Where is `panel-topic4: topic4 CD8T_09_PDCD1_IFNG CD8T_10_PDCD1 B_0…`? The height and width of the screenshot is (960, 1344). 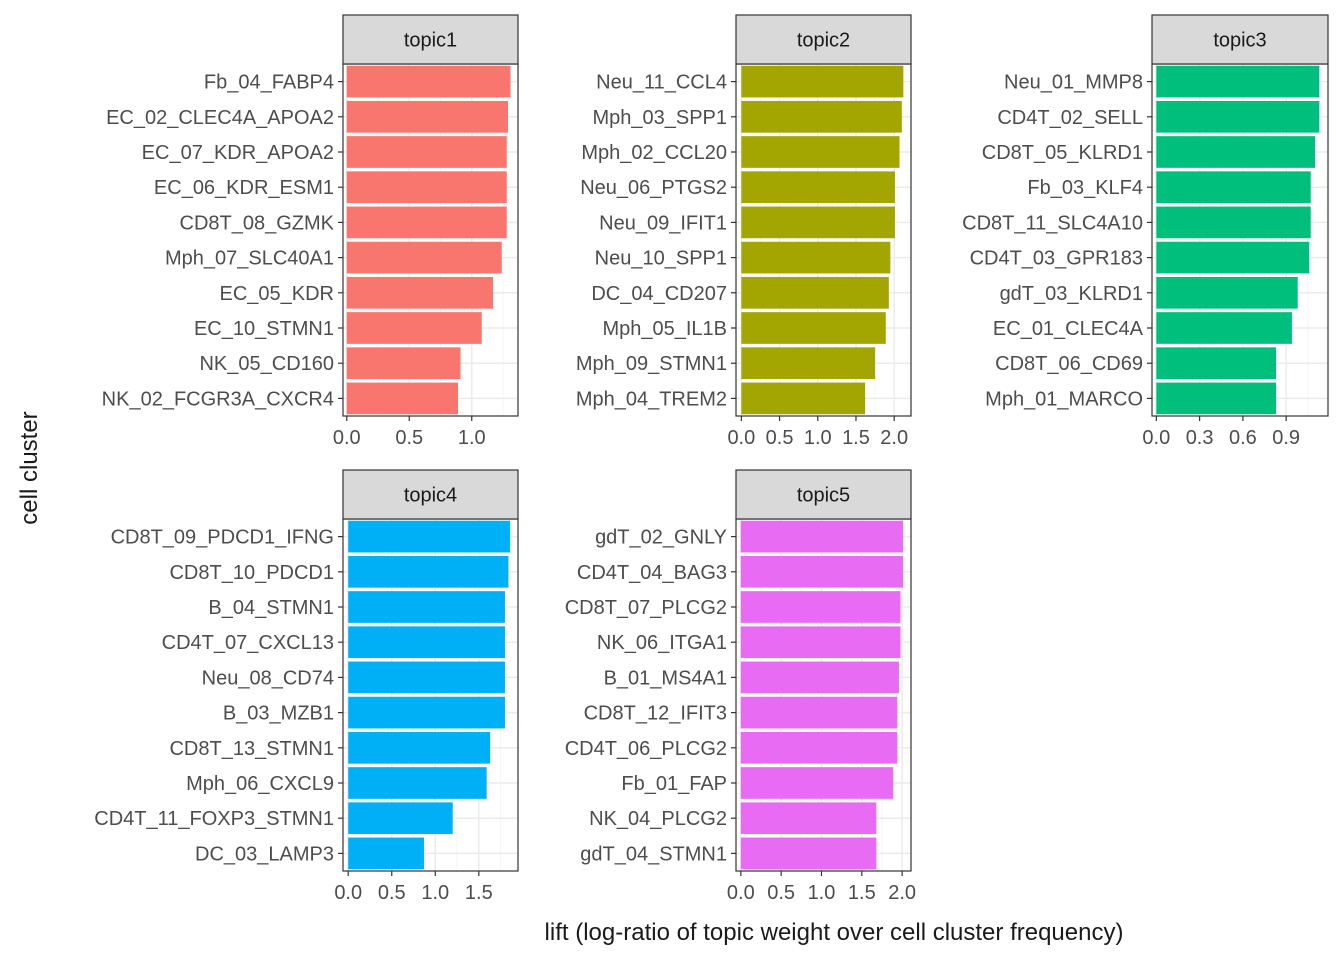 panel-topic4: topic4 CD8T_09_PDCD1_IFNG CD8T_10_PDCD1 B_0… is located at coordinates (306, 686).